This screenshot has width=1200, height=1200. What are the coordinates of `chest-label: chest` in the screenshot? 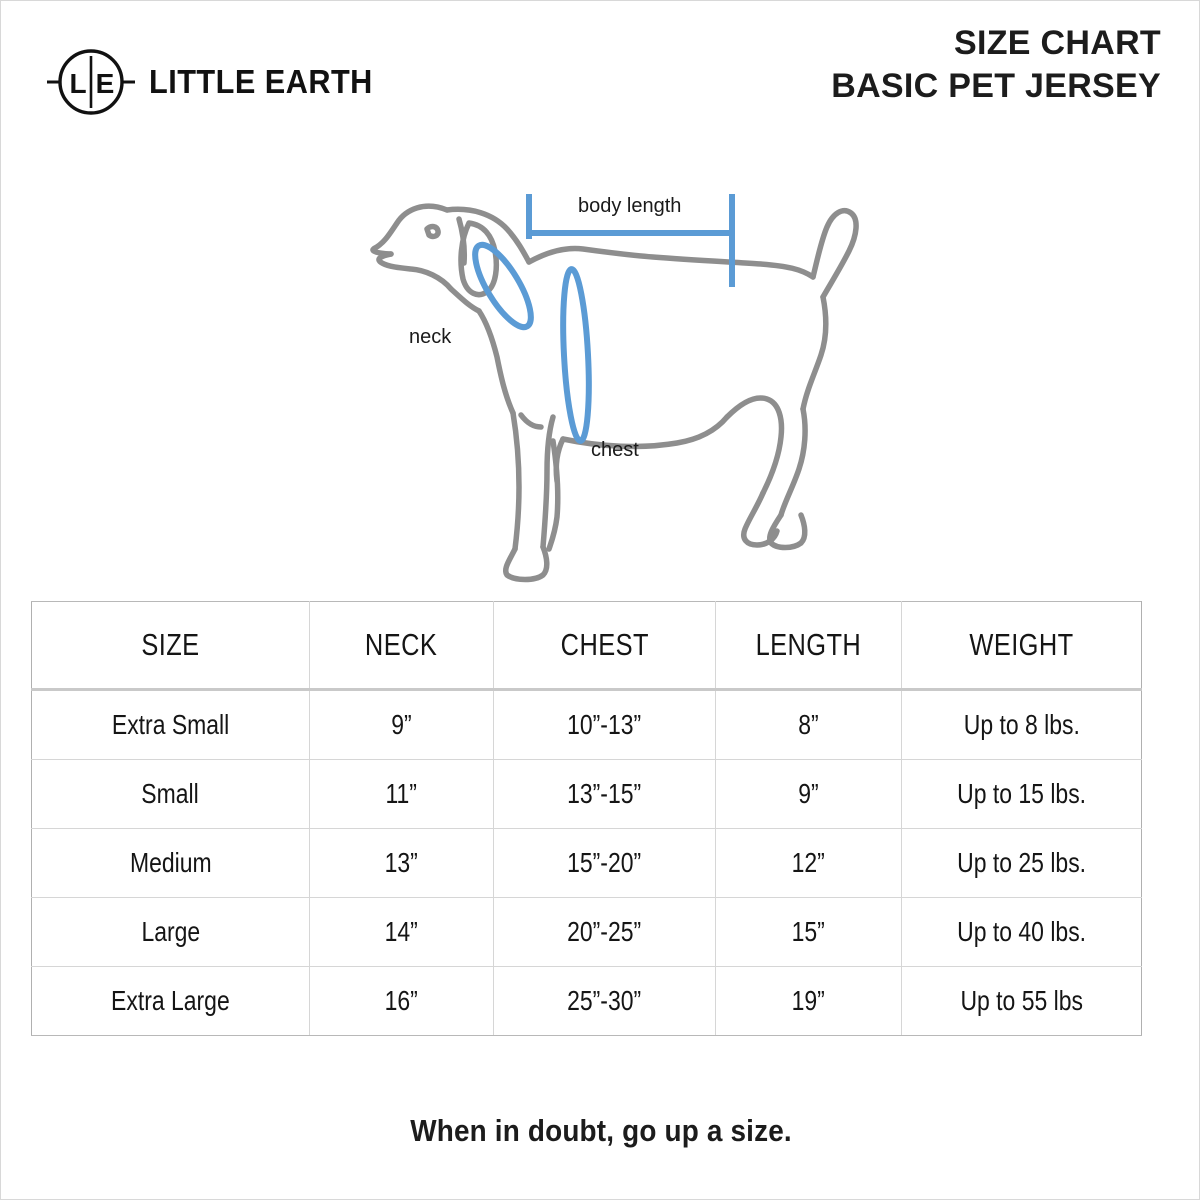 It's located at (615, 450).